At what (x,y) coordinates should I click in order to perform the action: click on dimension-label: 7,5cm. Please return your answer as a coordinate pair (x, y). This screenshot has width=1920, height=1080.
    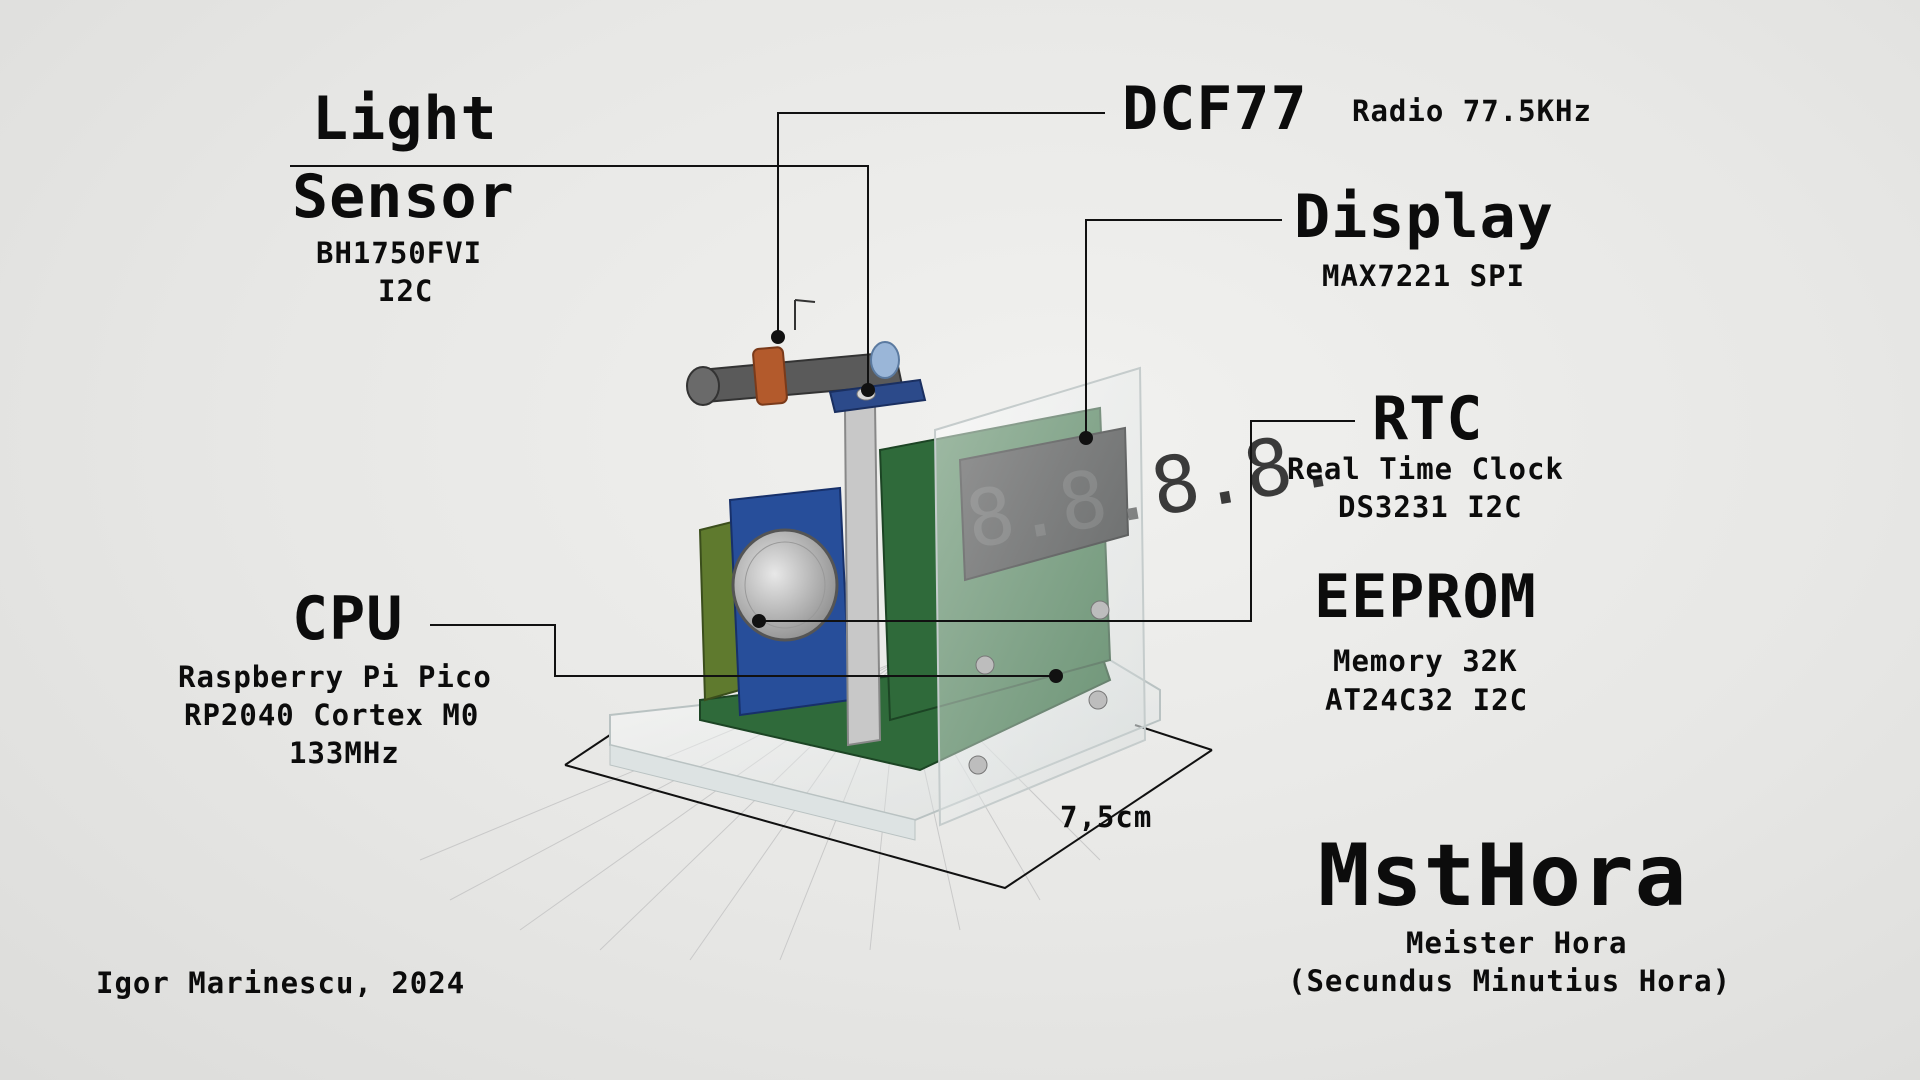
    Looking at the image, I should click on (1106, 817).